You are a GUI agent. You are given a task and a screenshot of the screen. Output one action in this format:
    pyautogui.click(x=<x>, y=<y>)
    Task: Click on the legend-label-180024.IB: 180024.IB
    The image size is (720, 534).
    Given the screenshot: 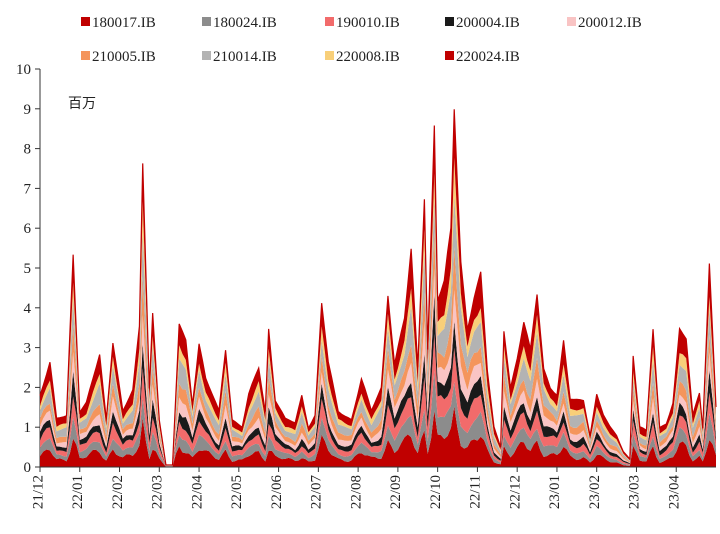 What is the action you would take?
    pyautogui.click(x=245, y=23)
    